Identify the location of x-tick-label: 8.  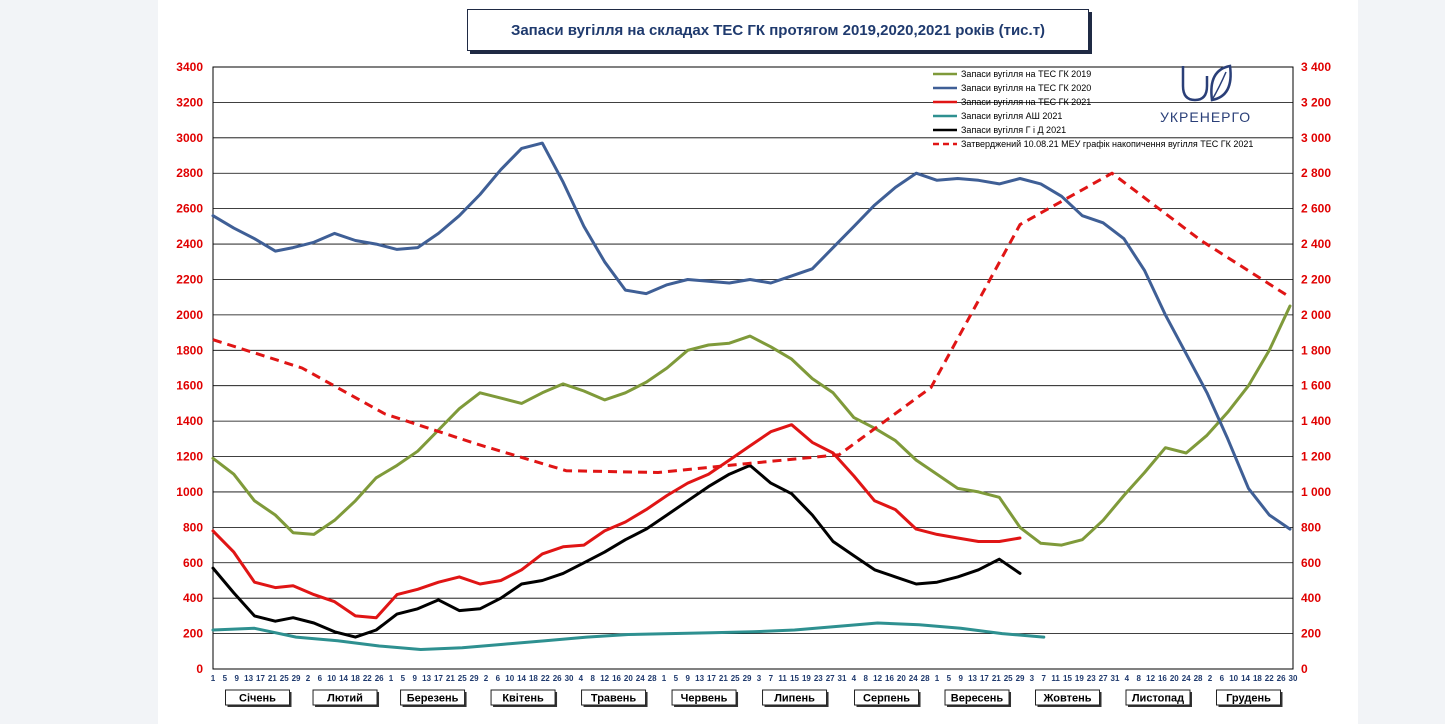
(1138, 678).